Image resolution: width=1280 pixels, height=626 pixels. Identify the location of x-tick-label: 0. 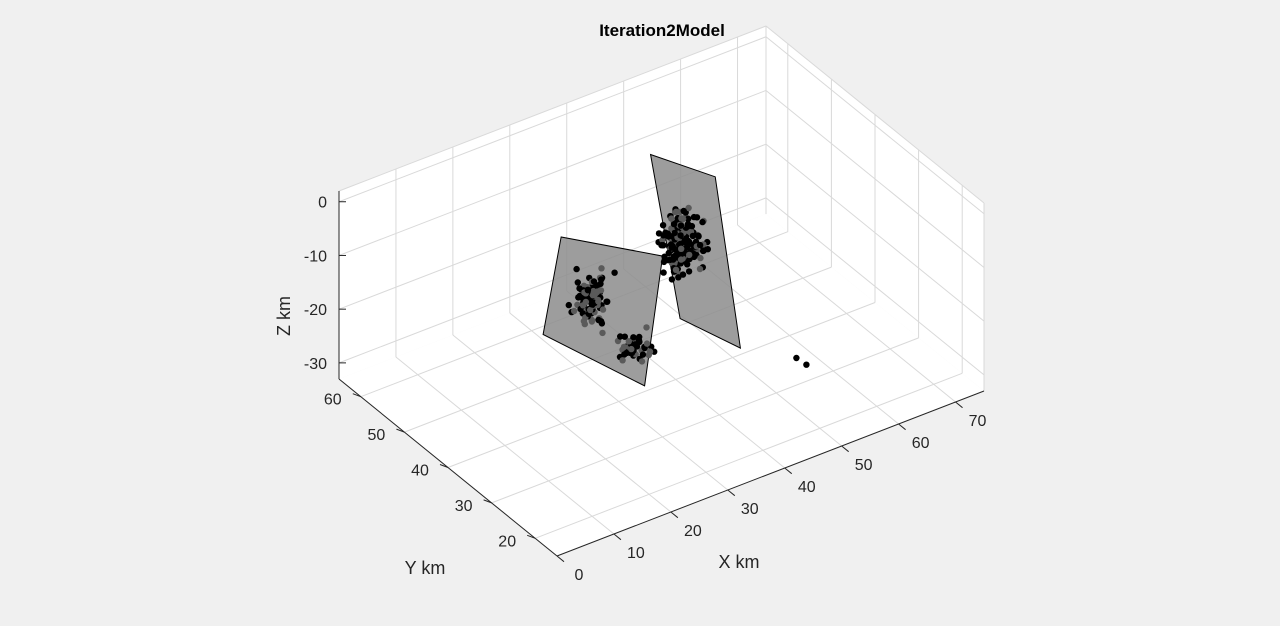
(579, 575).